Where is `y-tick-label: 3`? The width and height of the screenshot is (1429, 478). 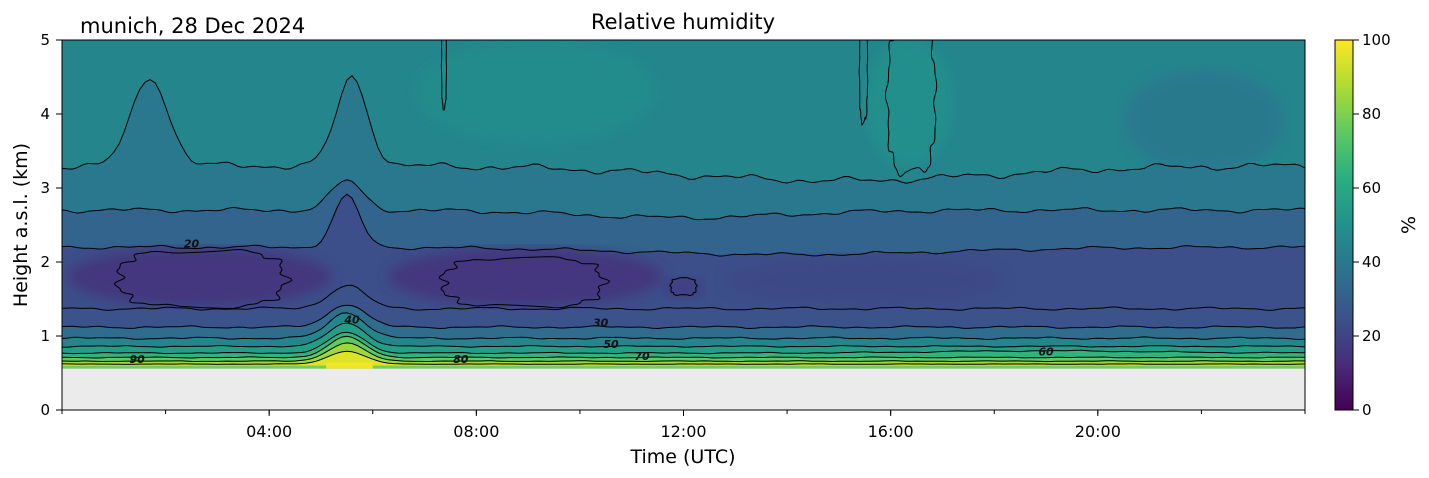
y-tick-label: 3 is located at coordinates (45, 188).